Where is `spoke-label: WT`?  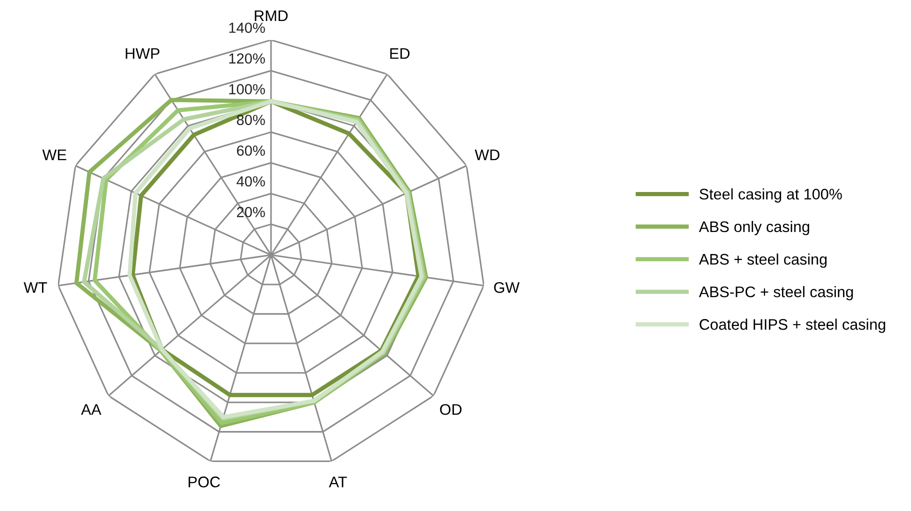
spoke-label: WT is located at coordinates (36, 287).